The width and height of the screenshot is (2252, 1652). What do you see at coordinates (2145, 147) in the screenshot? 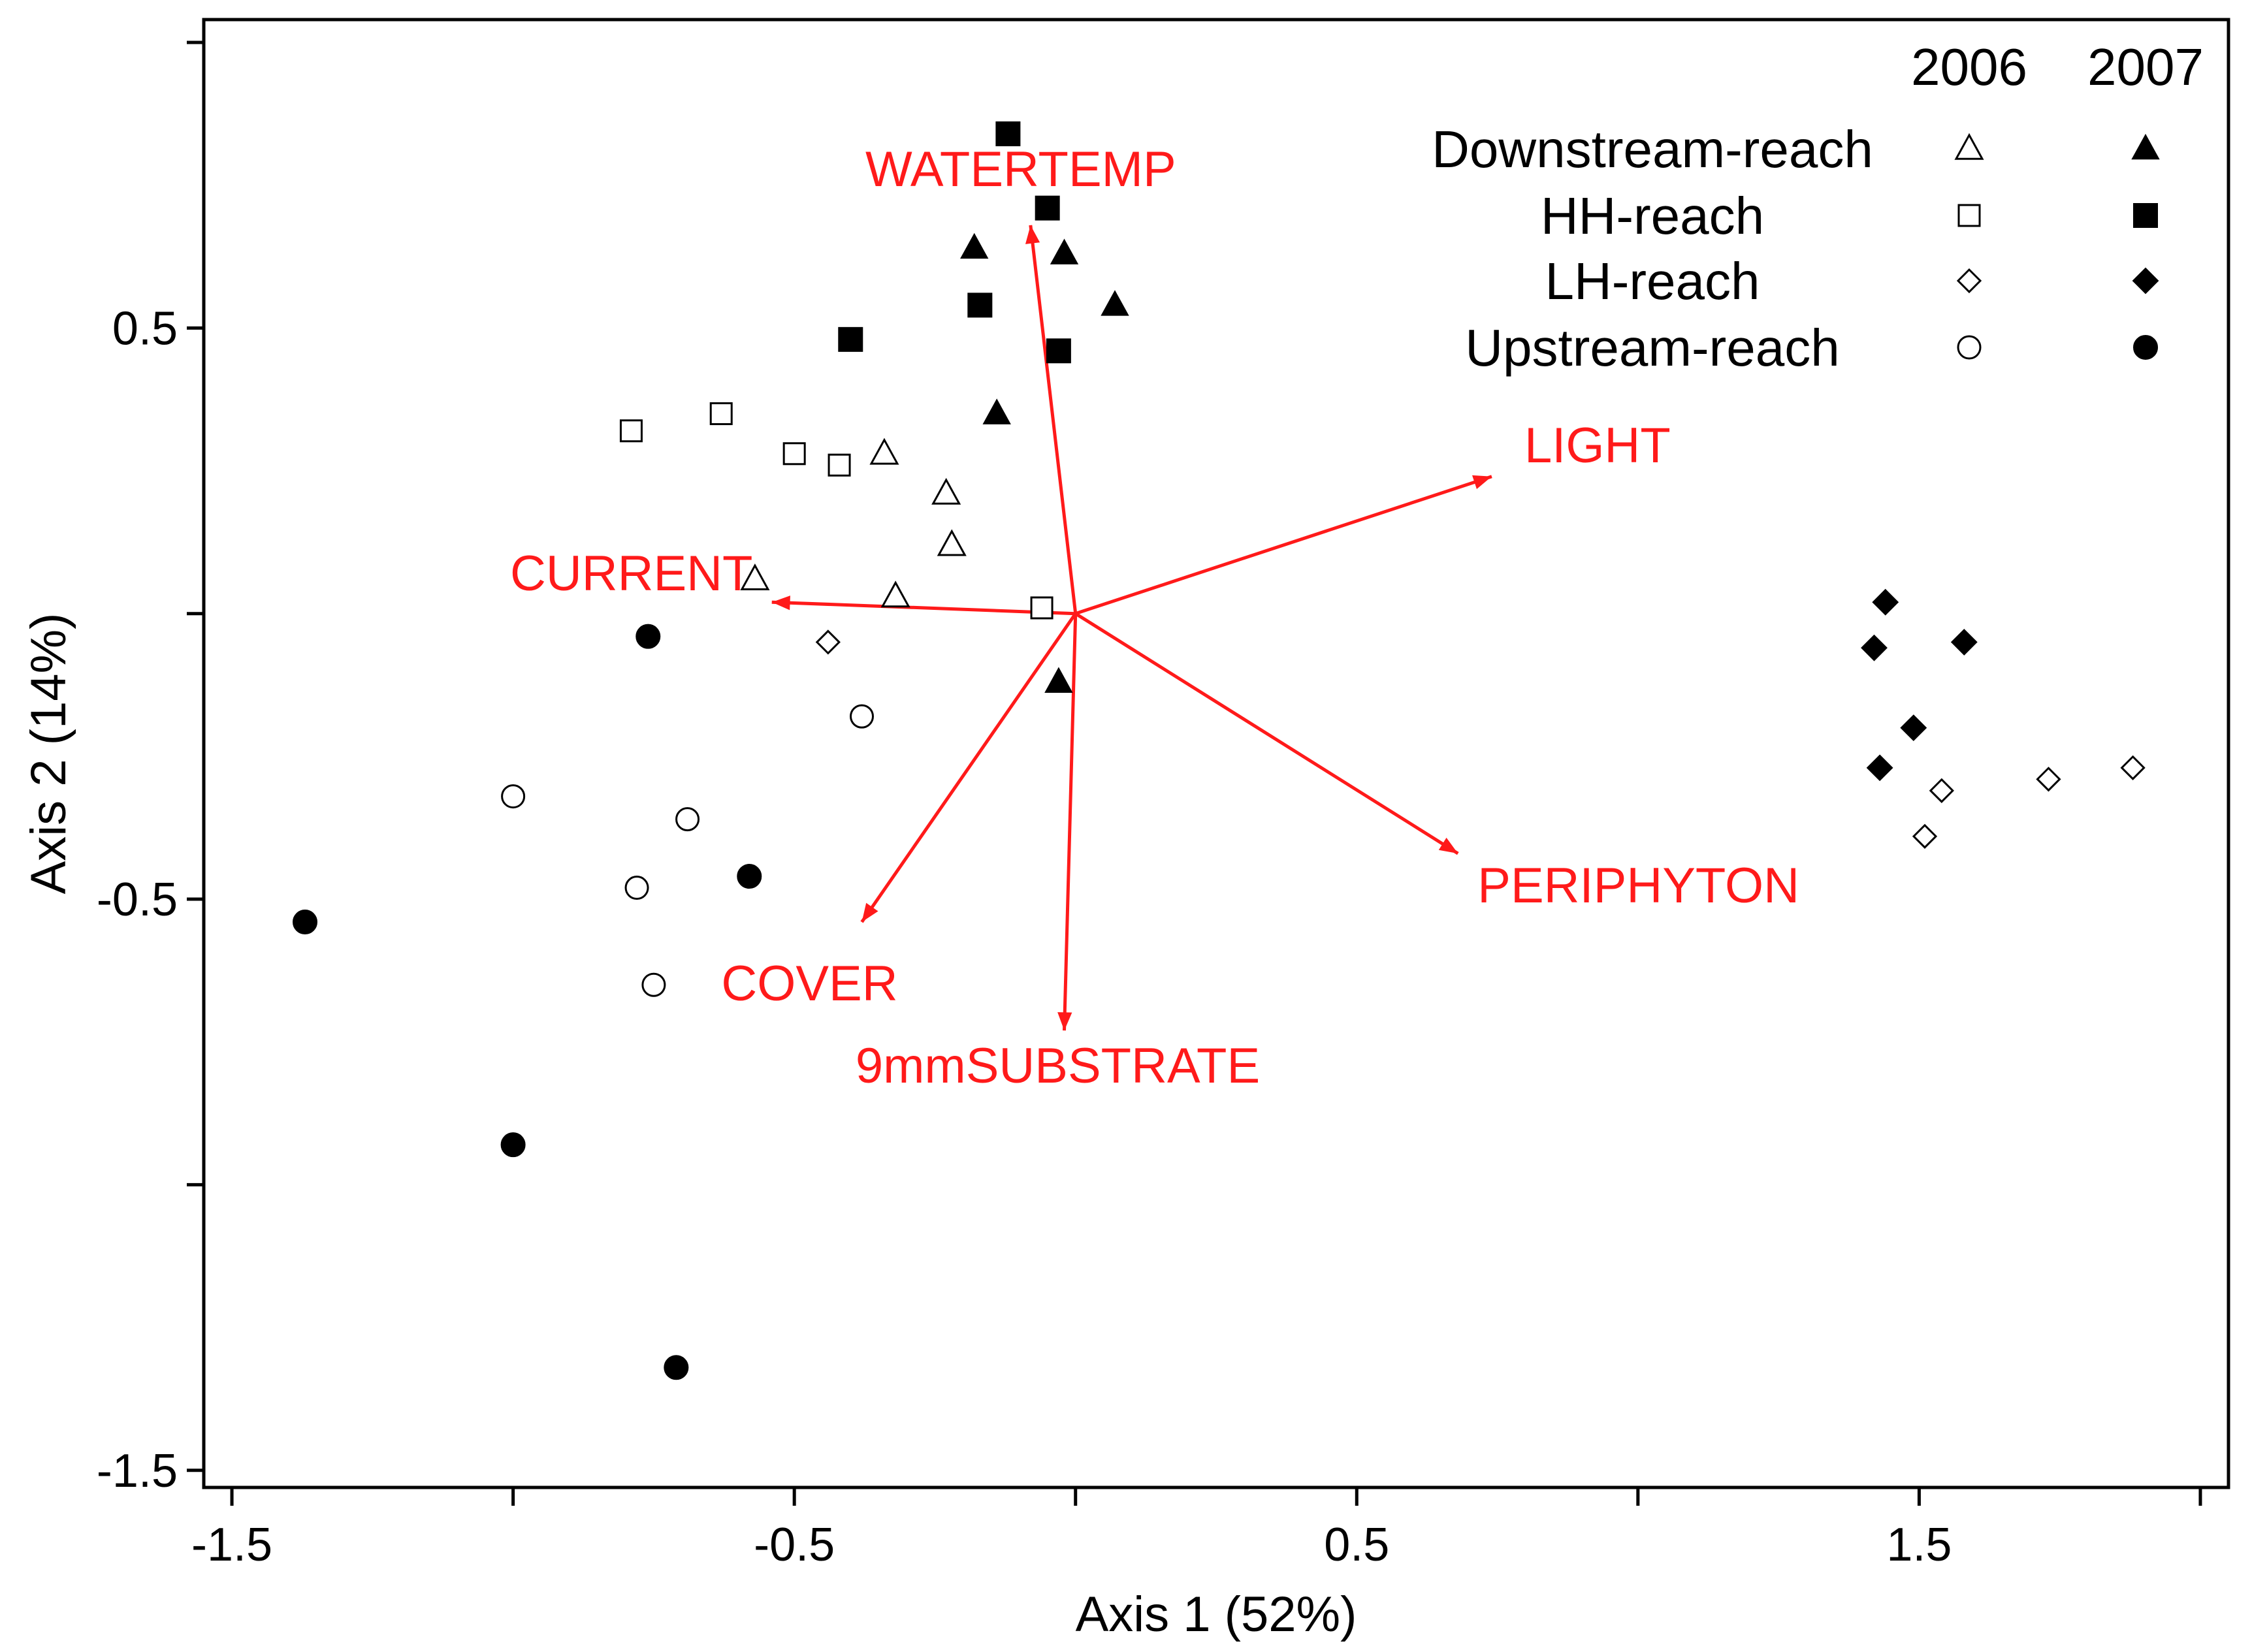
I see `legend-marker-triangle-filled` at bounding box center [2145, 147].